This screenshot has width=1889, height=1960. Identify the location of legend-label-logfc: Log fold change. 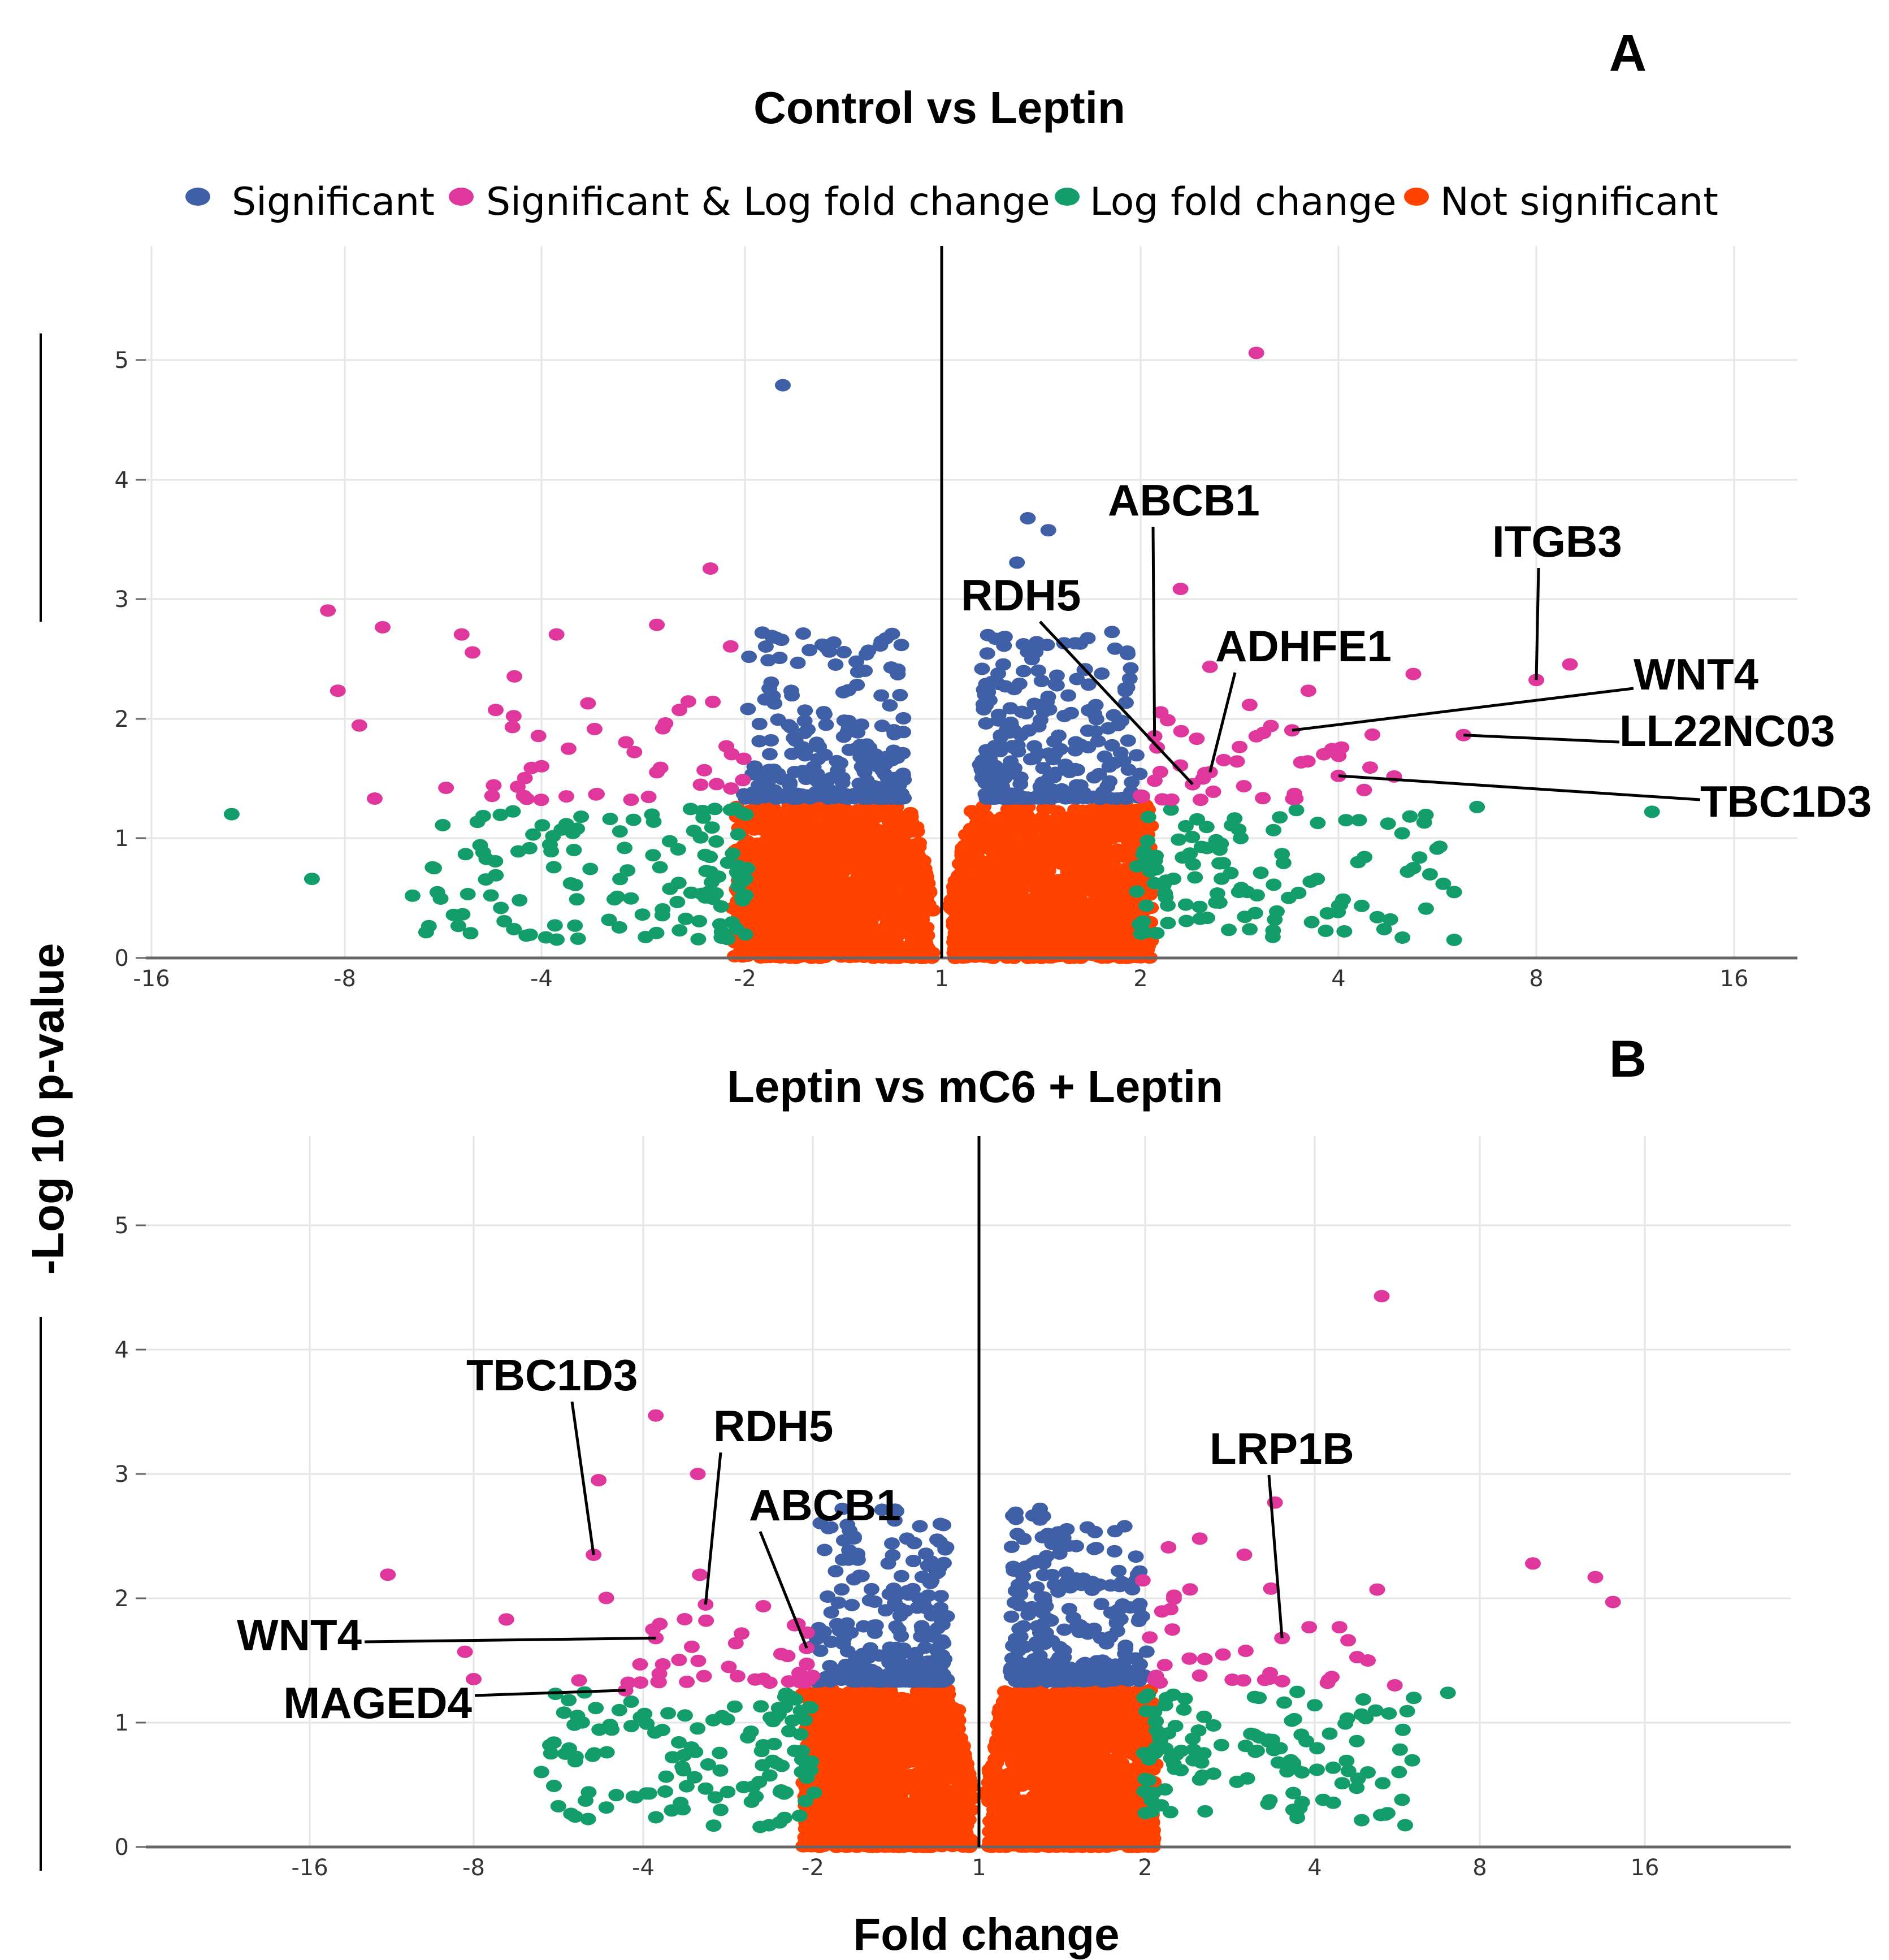
(1243, 202).